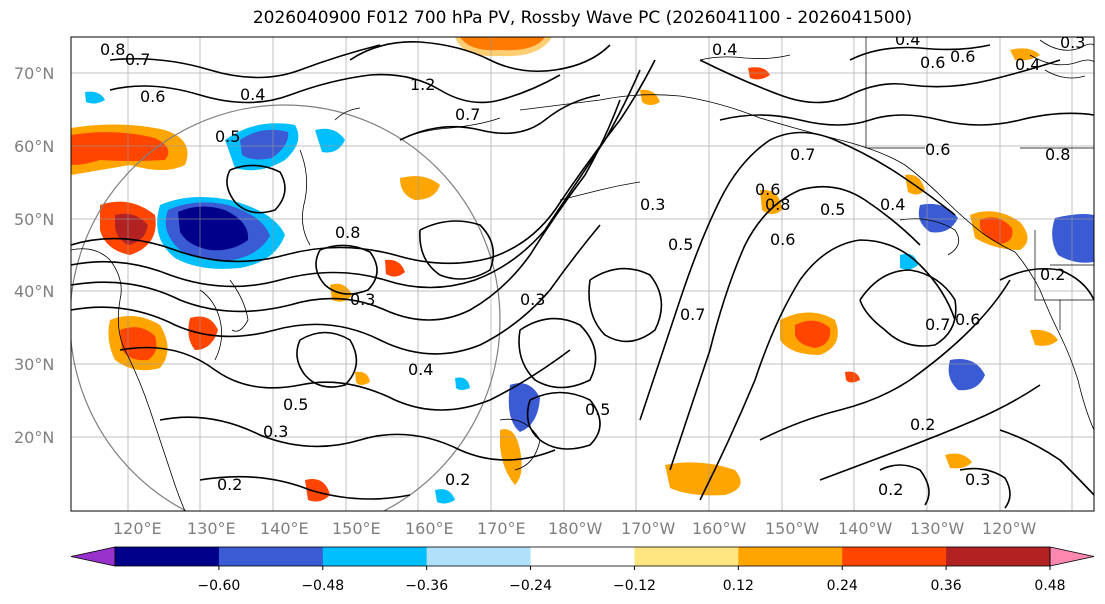 The width and height of the screenshot is (1105, 604). What do you see at coordinates (34, 73) in the screenshot?
I see `lat-label: 70°N` at bounding box center [34, 73].